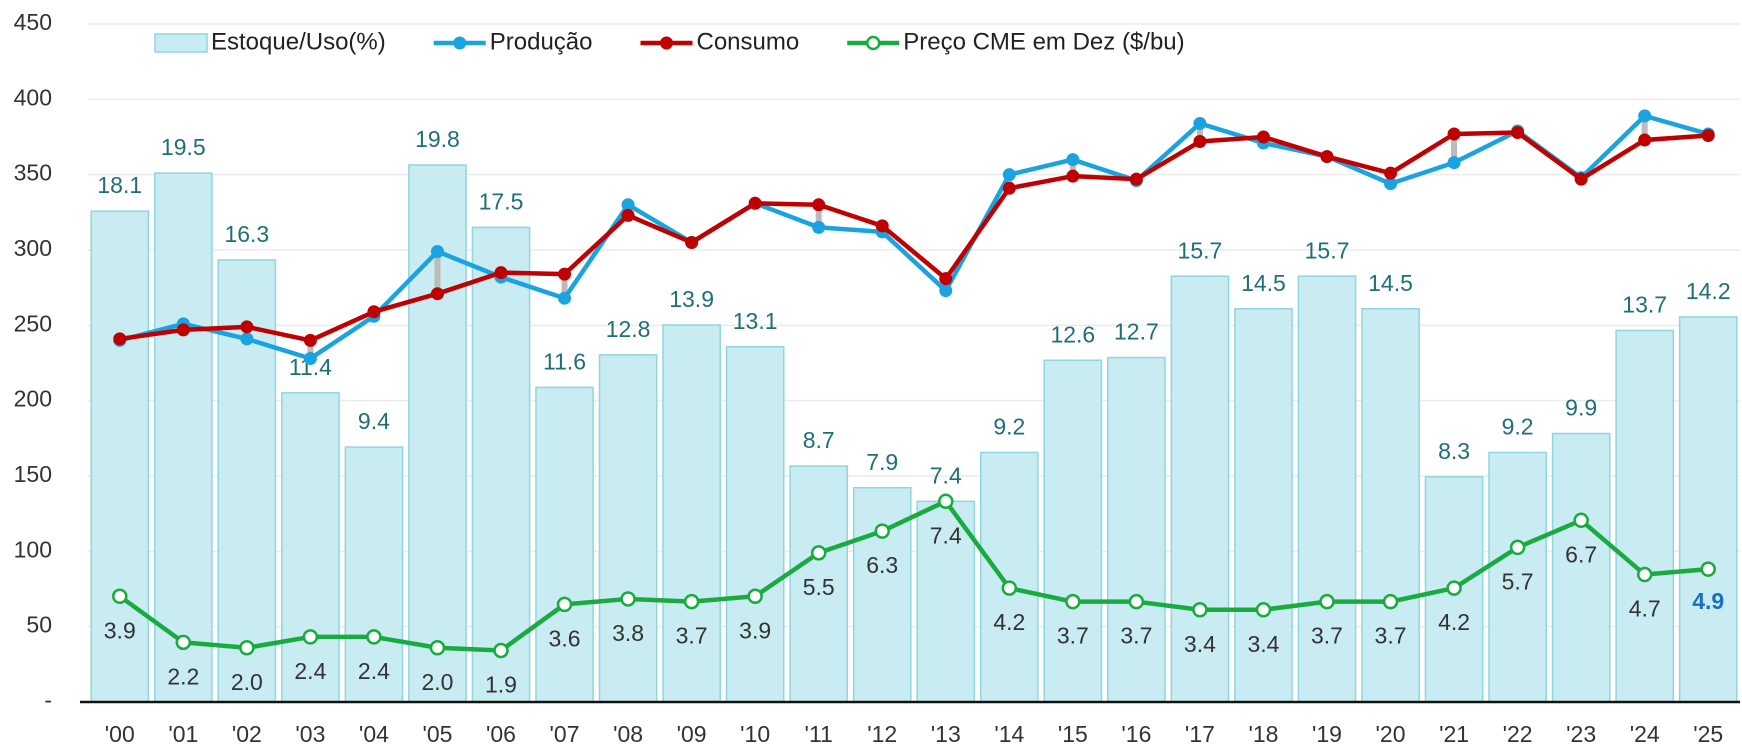  Describe the element at coordinates (1009, 622) in the screenshot. I see `line-value-label: 4.2` at that location.